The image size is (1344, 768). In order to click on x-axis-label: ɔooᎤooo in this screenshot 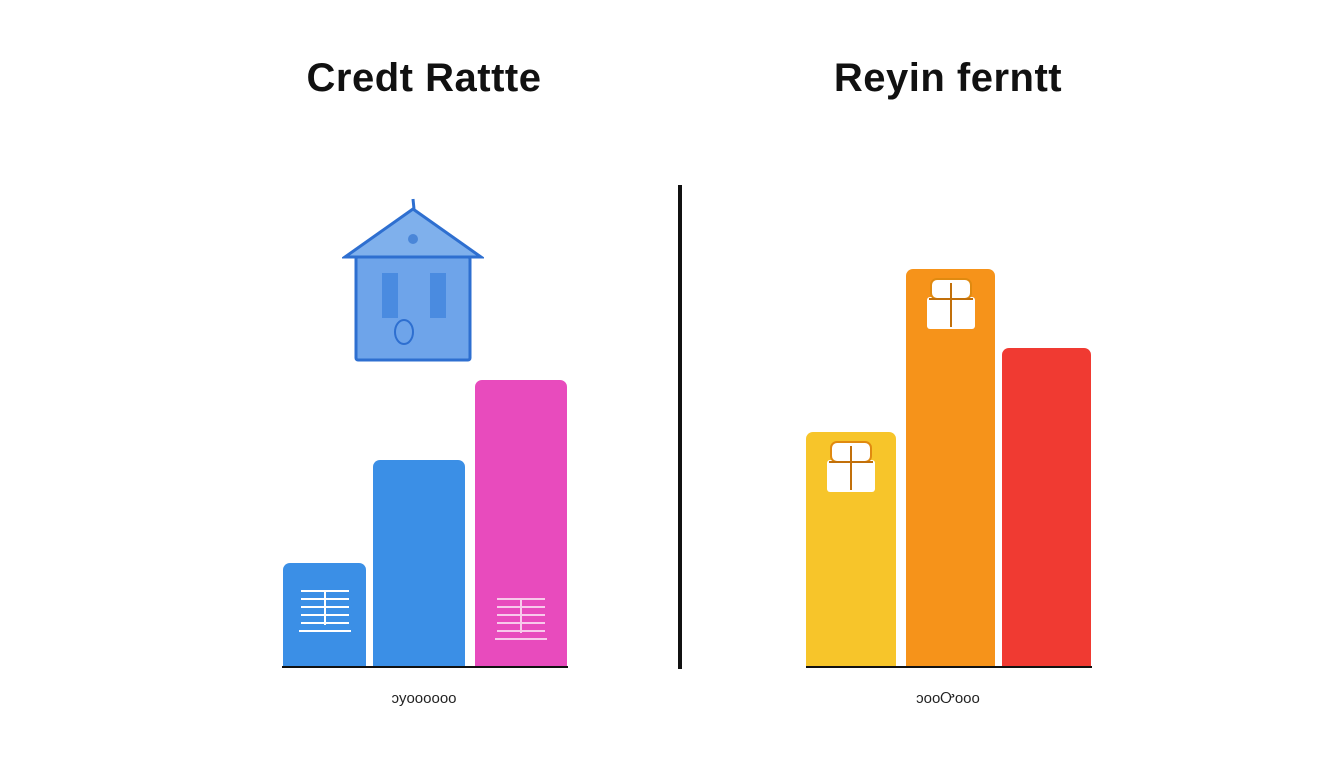, I will do `click(948, 698)`.